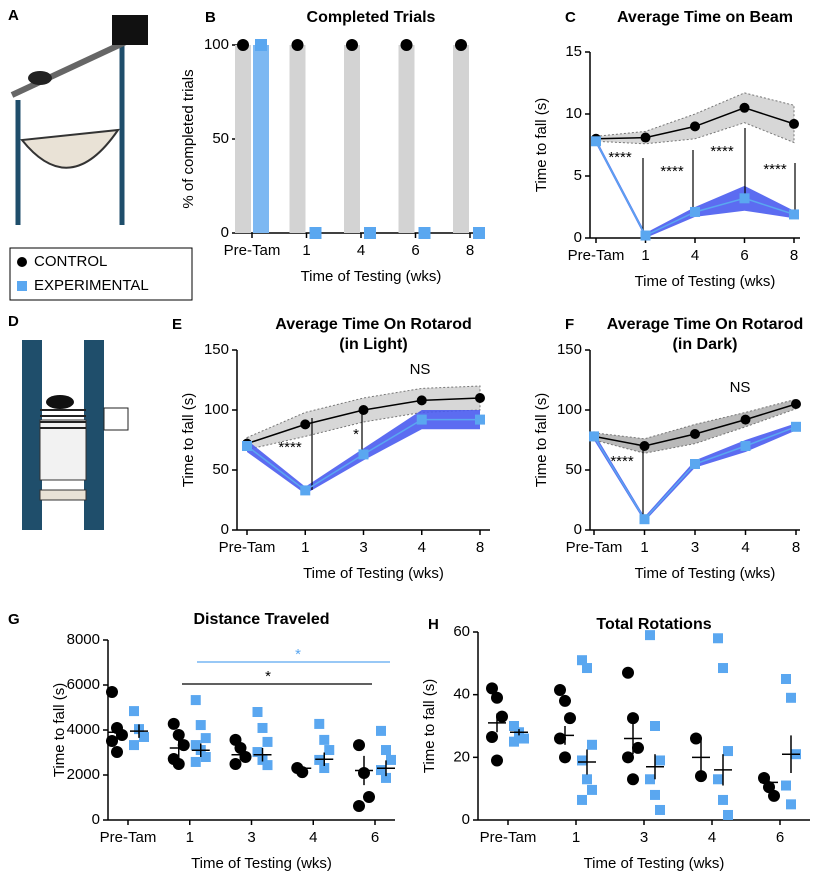 This screenshot has height=879, width=817. Describe the element at coordinates (83, 729) in the screenshot. I see `y-tick-label: 4000` at that location.